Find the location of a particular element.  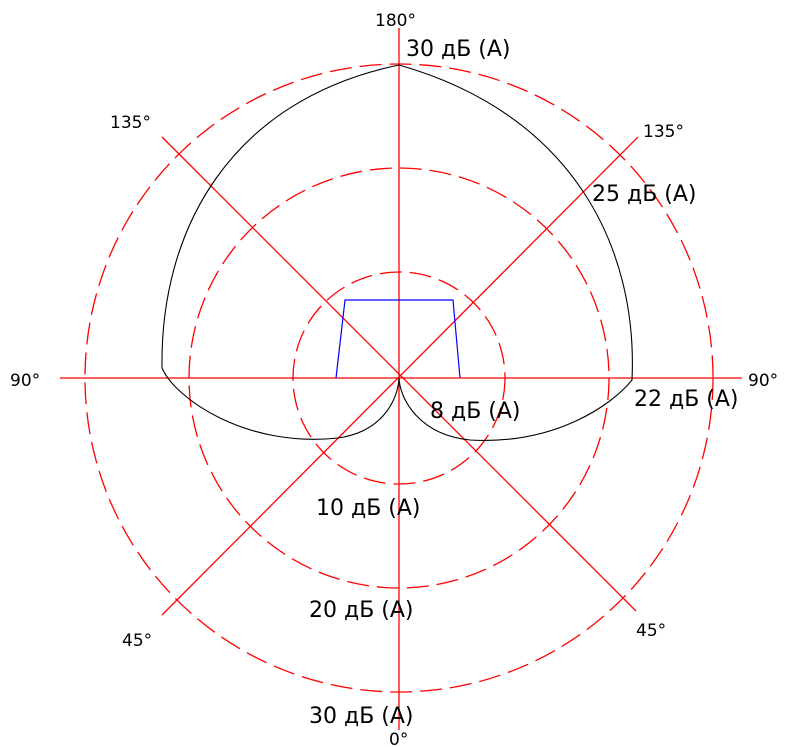

level-label-middle: 20 дБ (А) is located at coordinates (361, 610).